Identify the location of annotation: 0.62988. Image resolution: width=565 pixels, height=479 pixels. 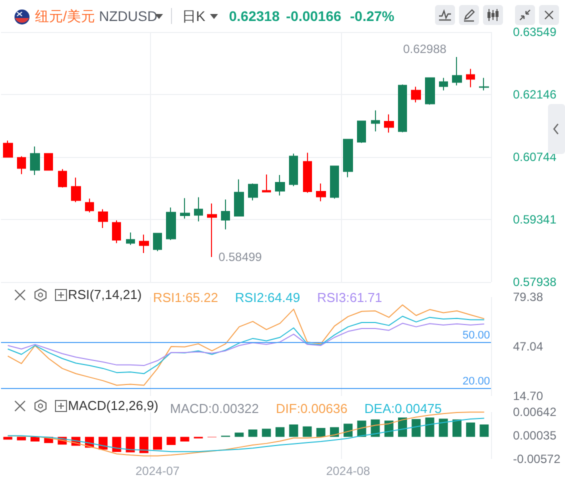
(425, 49).